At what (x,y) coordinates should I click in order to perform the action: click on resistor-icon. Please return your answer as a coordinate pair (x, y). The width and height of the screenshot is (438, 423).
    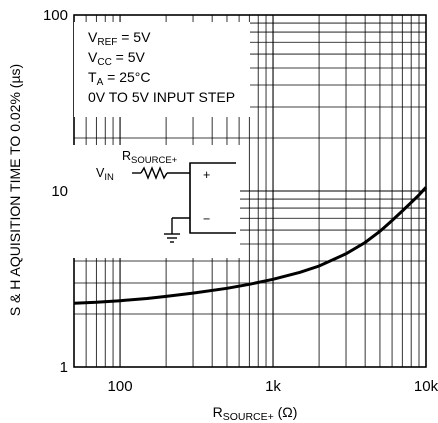
    Looking at the image, I should click on (154, 173).